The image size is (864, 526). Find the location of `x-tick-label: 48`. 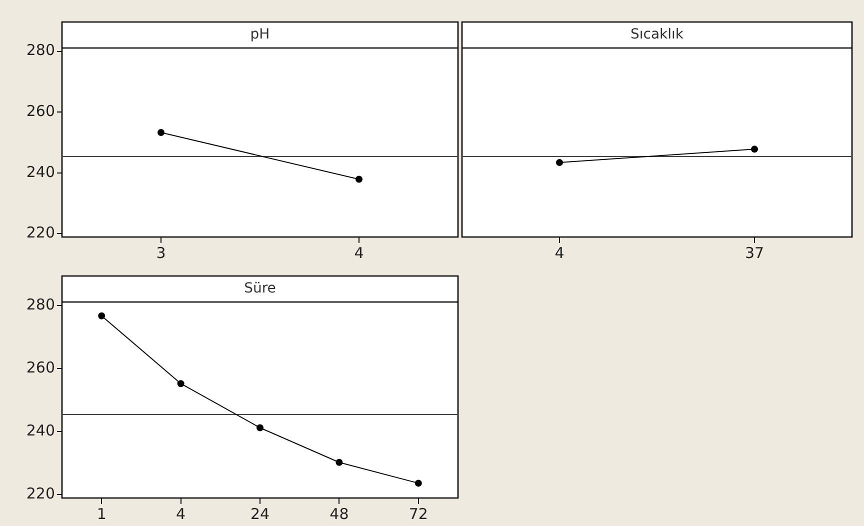

x-tick-label: 48 is located at coordinates (339, 513).